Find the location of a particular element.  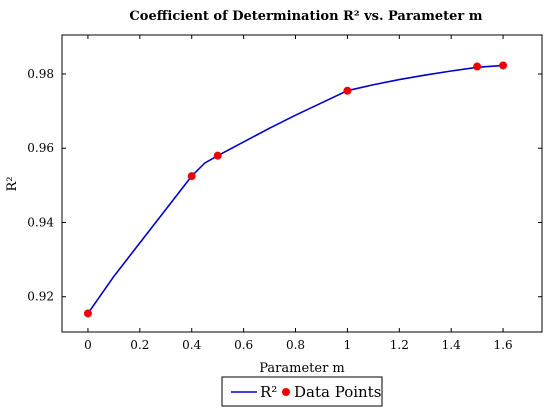

legend-dot-icon is located at coordinates (286, 392).